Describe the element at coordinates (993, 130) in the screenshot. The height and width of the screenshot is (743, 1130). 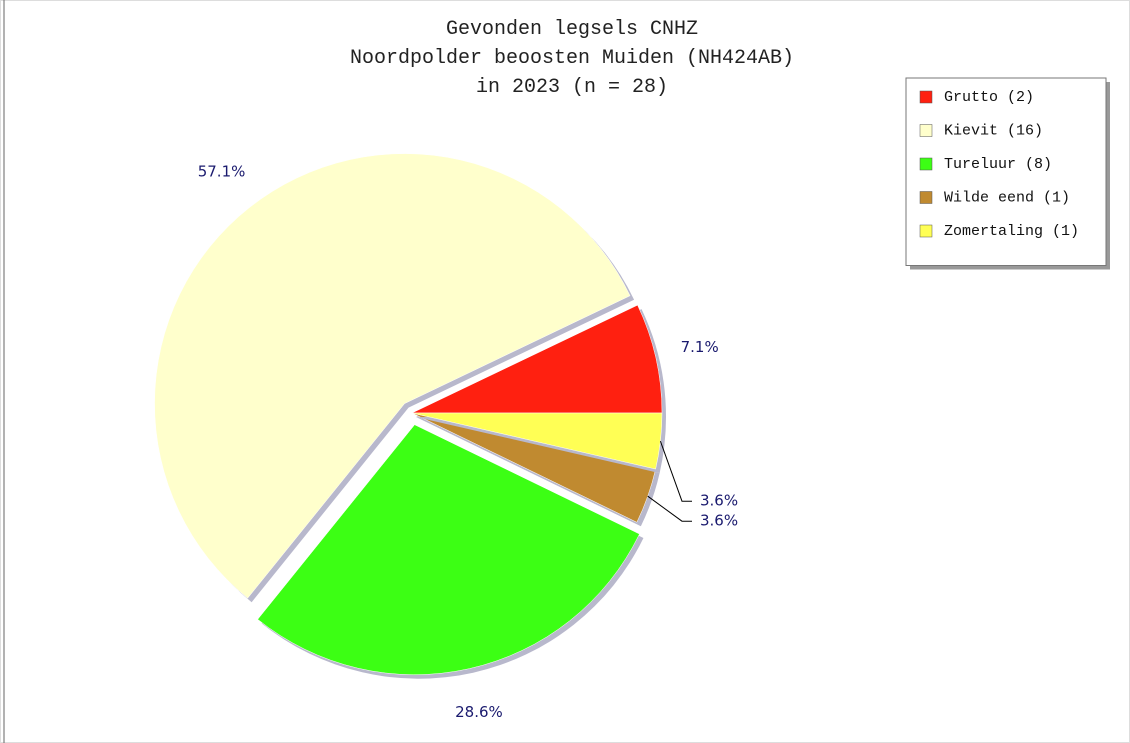
I see `legend-label: Kievit (16)` at that location.